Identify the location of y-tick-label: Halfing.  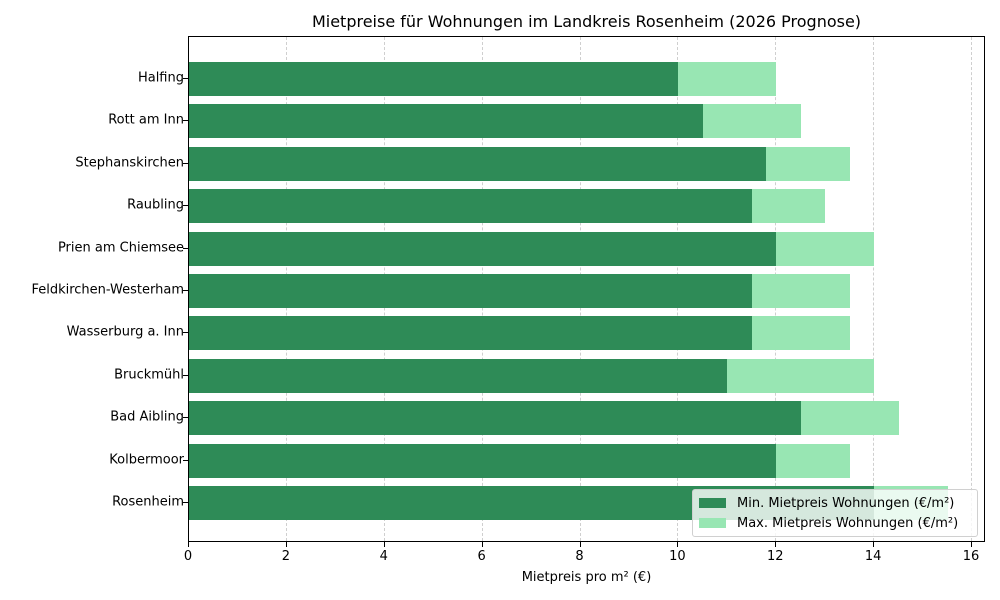
(160, 78).